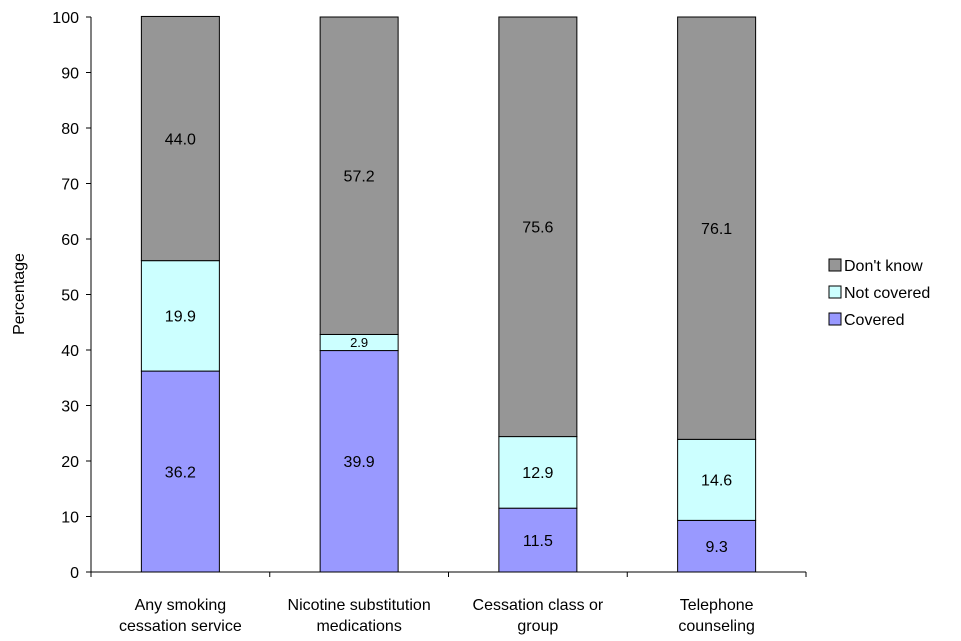 The height and width of the screenshot is (641, 961). I want to click on x-category-label: Any smoking, so click(181, 605).